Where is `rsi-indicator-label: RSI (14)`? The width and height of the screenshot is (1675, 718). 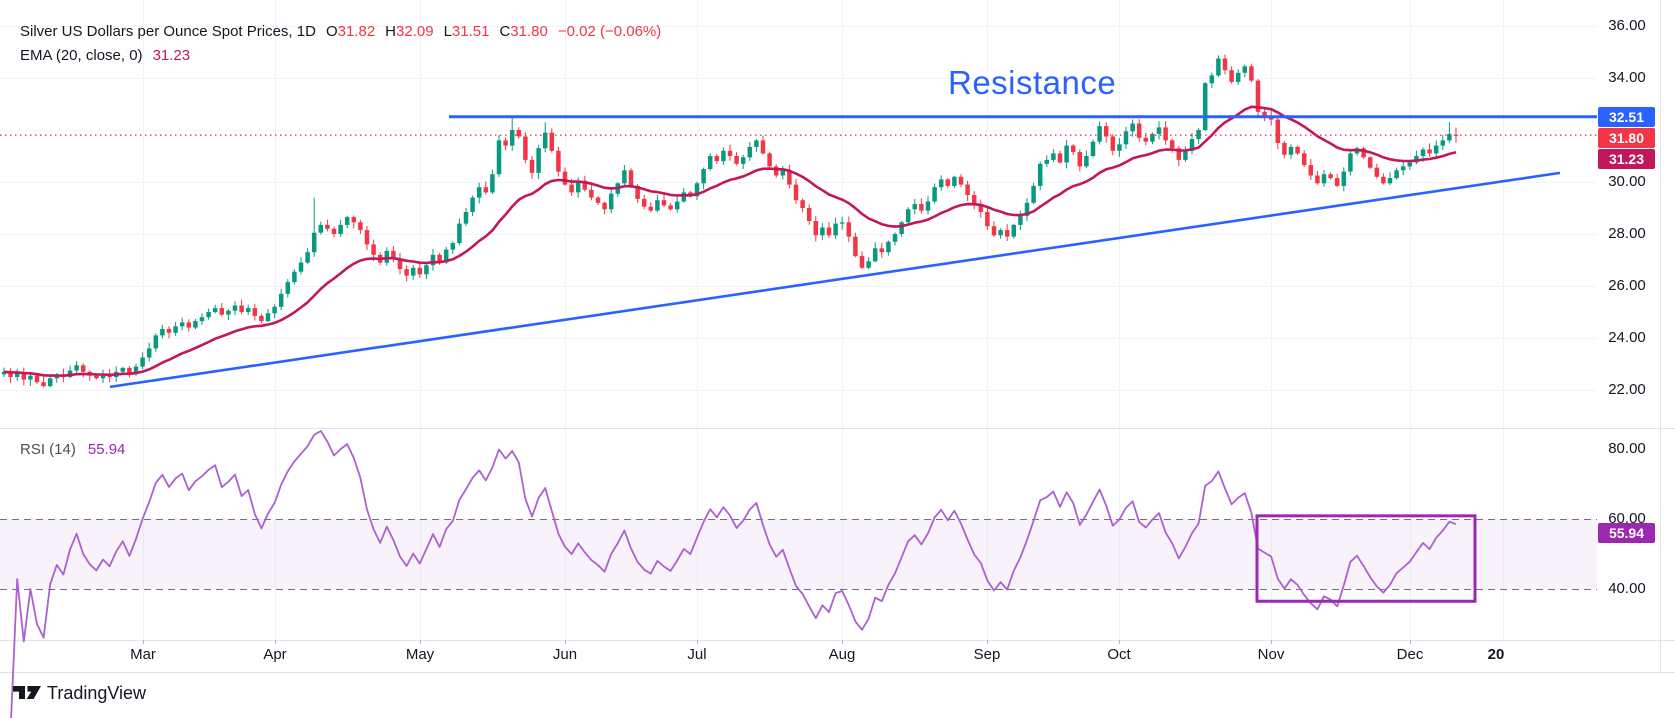 rsi-indicator-label: RSI (14) is located at coordinates (48, 449).